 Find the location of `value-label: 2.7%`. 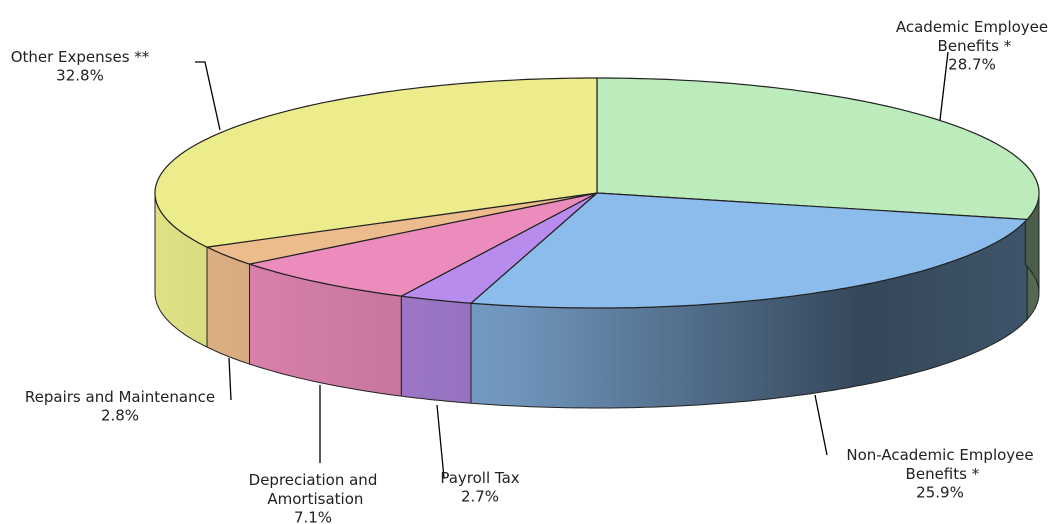

value-label: 2.7% is located at coordinates (480, 497).